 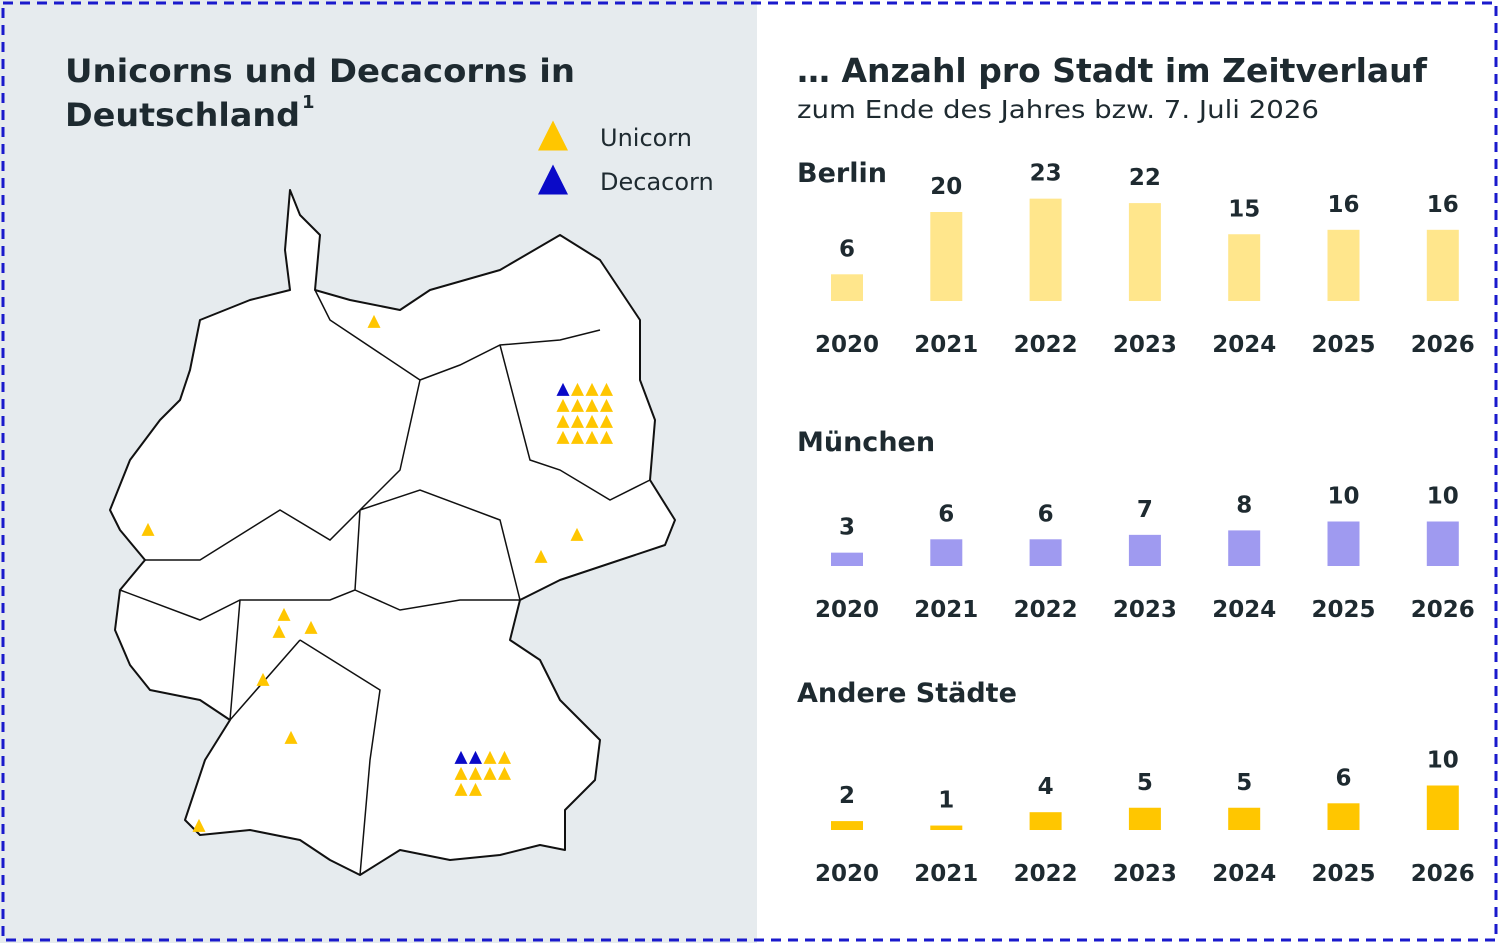 What do you see at coordinates (1244, 209) in the screenshot?
I see `value-label: 15` at bounding box center [1244, 209].